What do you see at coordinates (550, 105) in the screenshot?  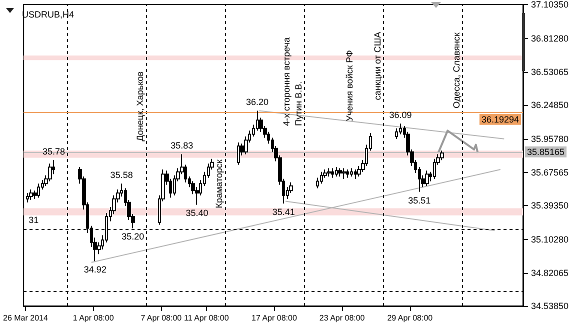 I see `y-tick-label: 36.24850` at bounding box center [550, 105].